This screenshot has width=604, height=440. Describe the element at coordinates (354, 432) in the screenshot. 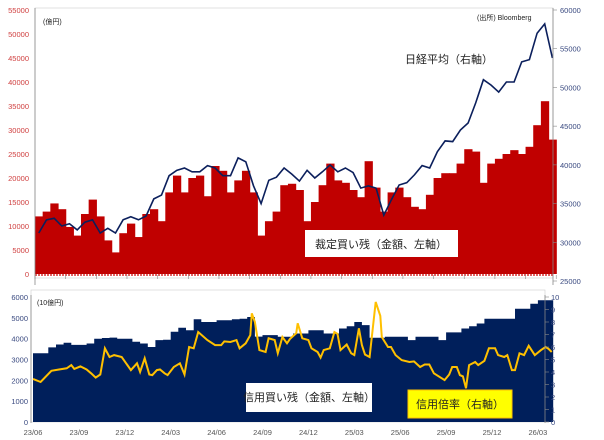

I see `x-tick-label: 25/03` at that location.